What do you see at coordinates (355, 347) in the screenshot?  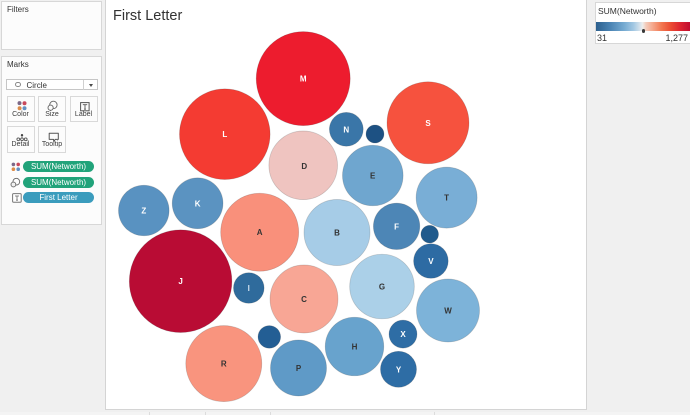 I see `svg-text: H` at bounding box center [355, 347].